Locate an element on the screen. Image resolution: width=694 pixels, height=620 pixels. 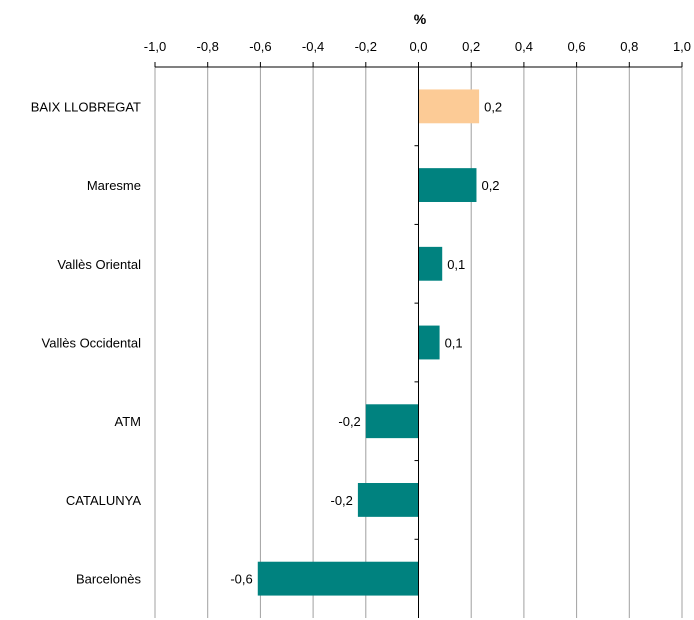
x-tick-label: -0,6 is located at coordinates (260, 46).